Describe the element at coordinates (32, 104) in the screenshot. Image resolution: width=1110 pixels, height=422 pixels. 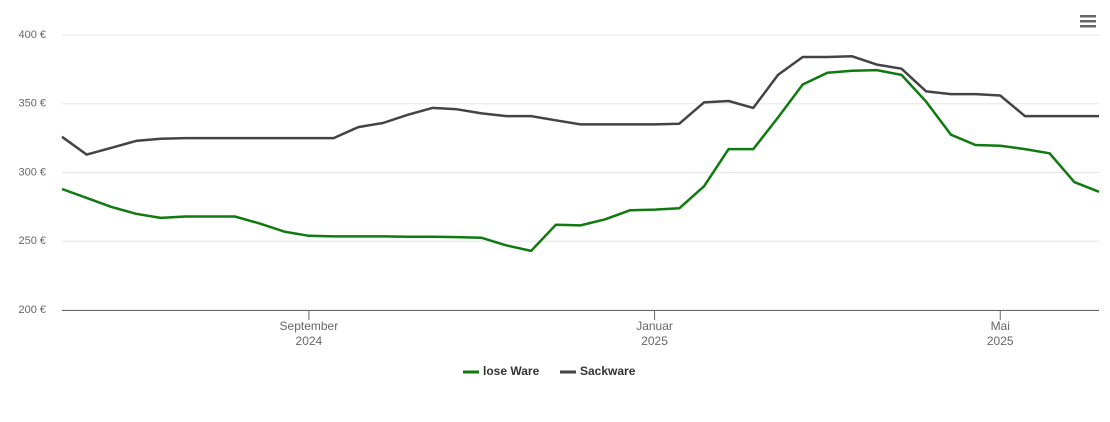
I see `y-tick-label: 350 €` at that location.